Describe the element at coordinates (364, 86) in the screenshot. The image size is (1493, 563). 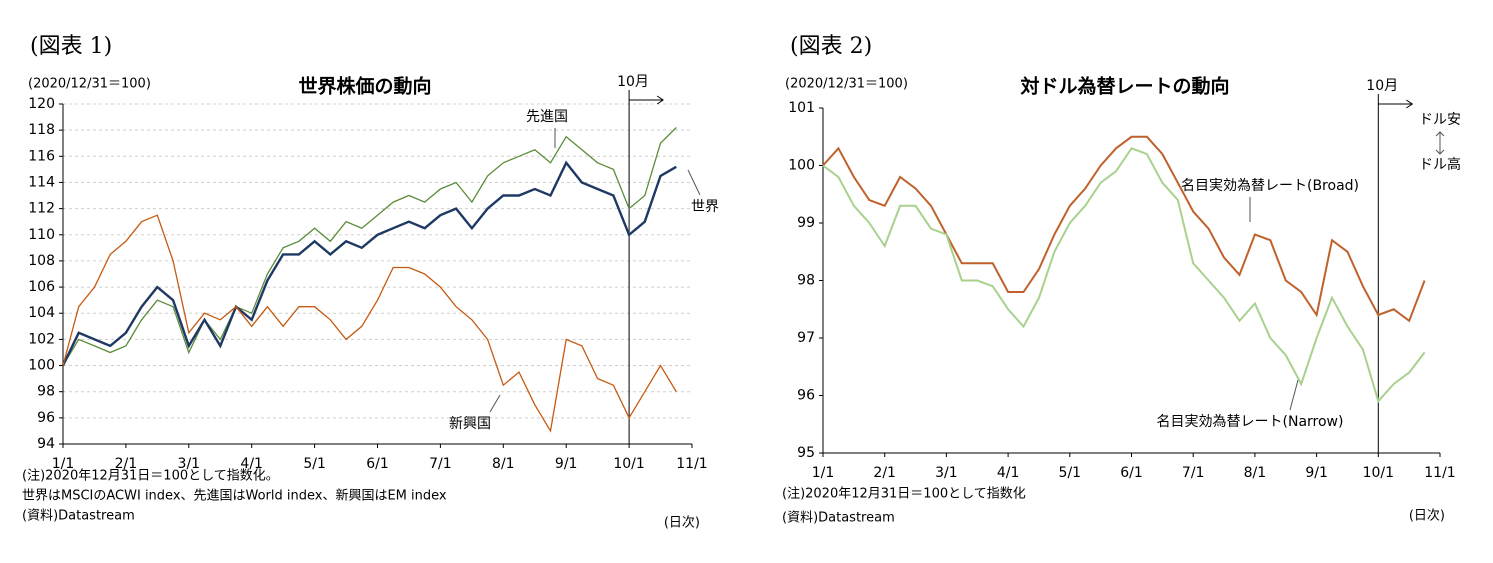
I see `chart-title: 世界株価の動向` at that location.